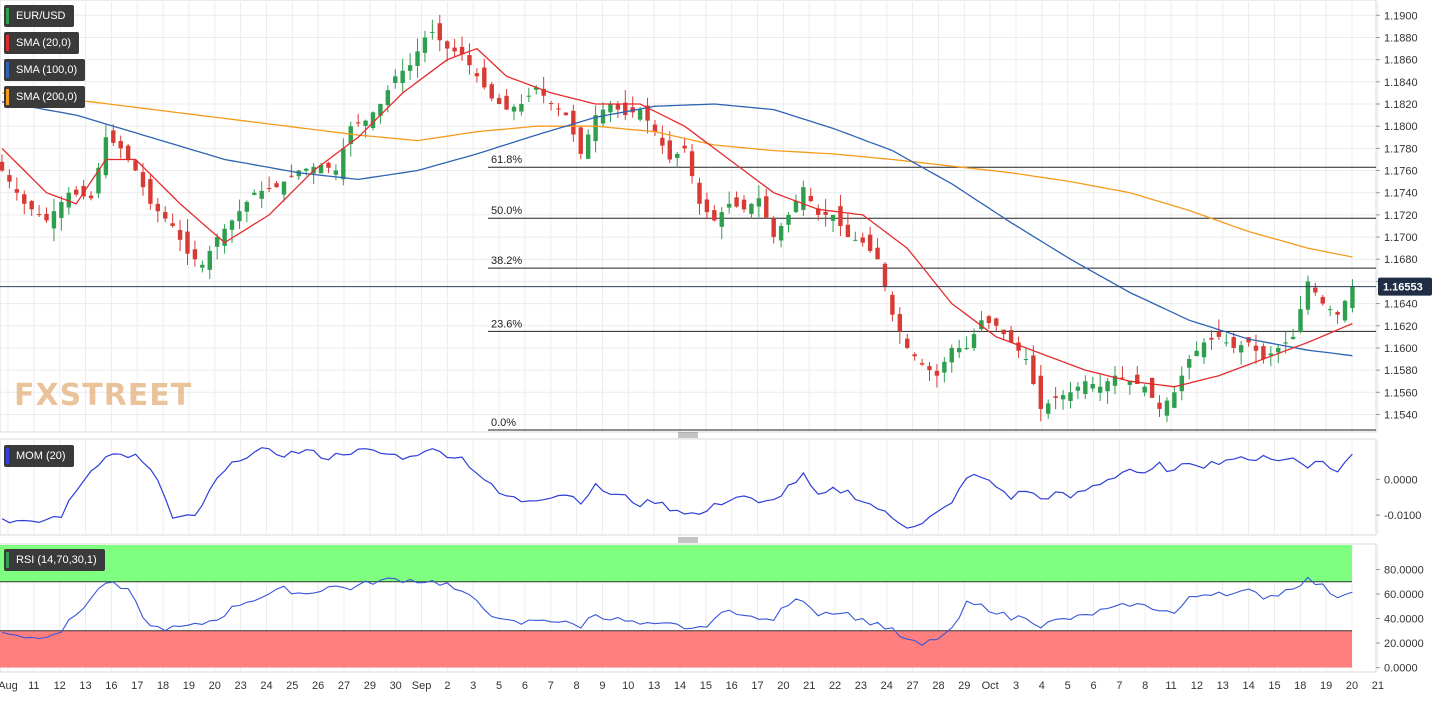 This screenshot has width=1447, height=702. Describe the element at coordinates (1401, 38) in the screenshot. I see `y-tick-label: 1.1880` at that location.